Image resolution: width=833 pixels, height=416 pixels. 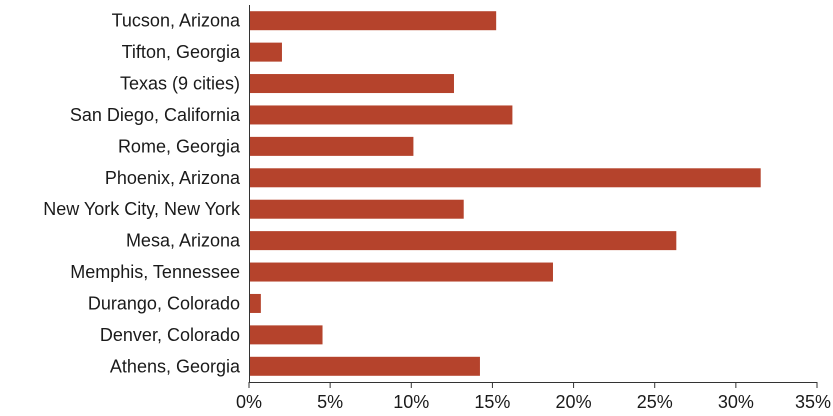 I want to click on category-label-texas-9-cities: Texas (9 cities), so click(x=180, y=84).